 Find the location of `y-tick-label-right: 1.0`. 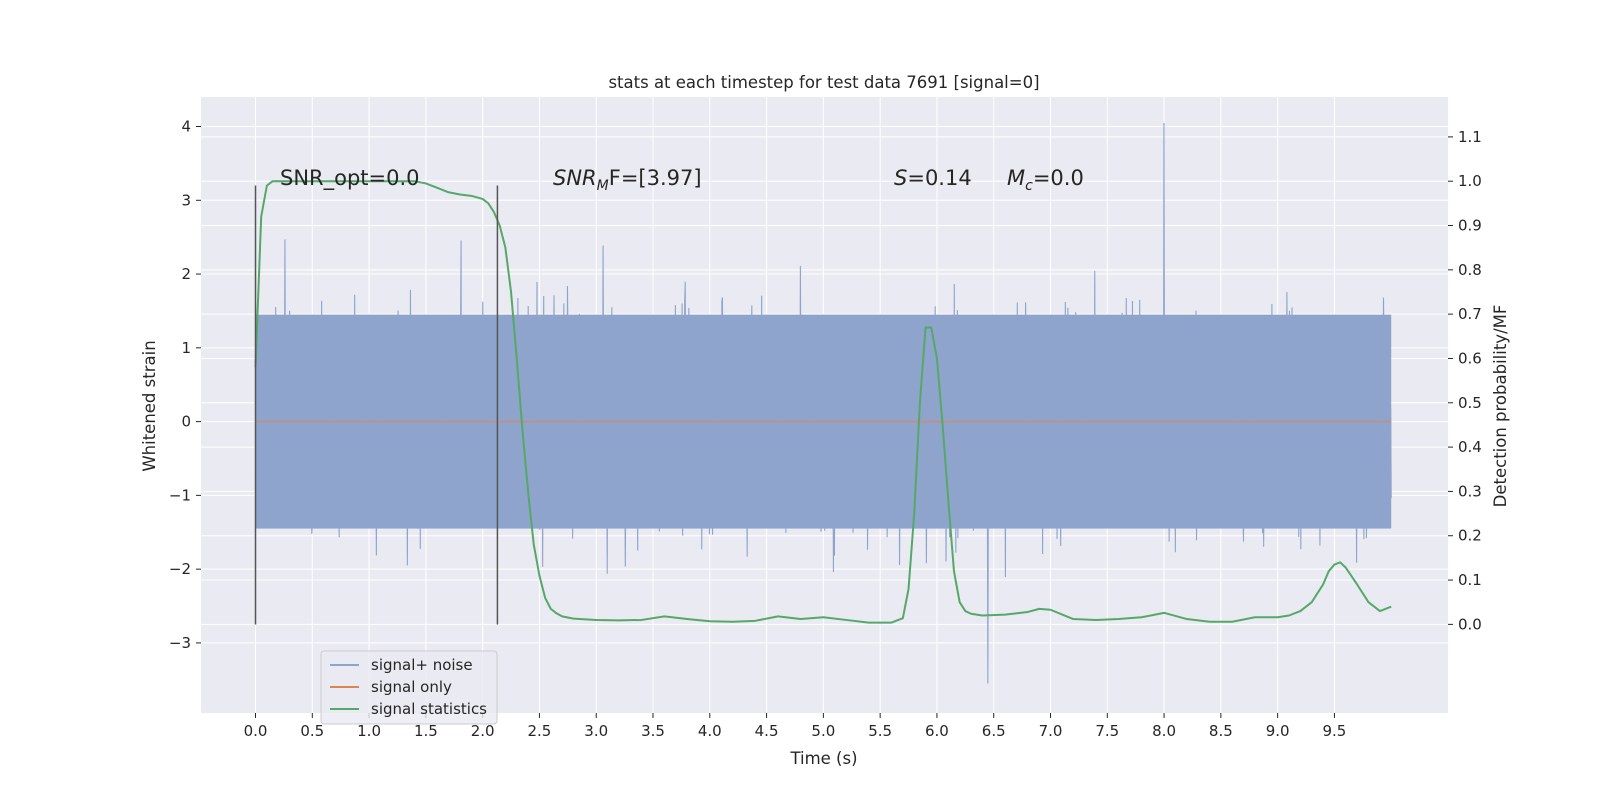

y-tick-label-right: 1.0 is located at coordinates (1470, 181).